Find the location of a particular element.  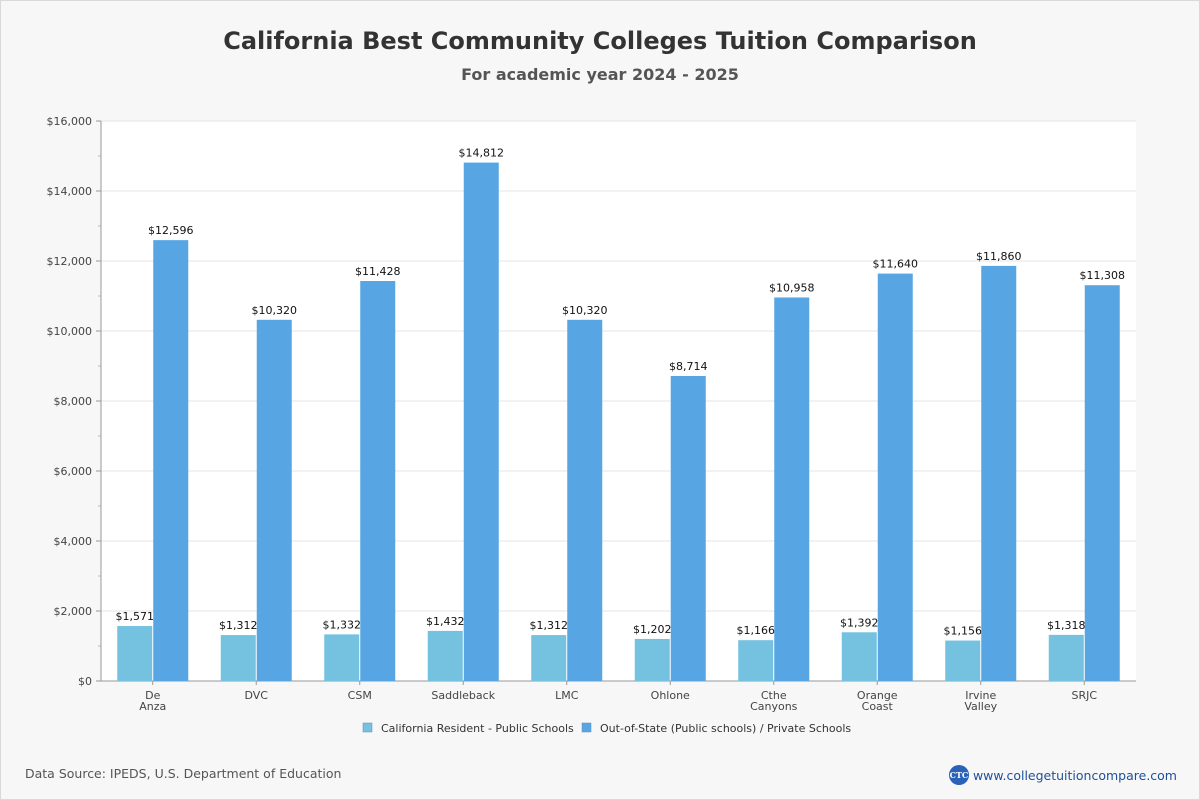

site-brand: CTC www.collegetuitioncompare.com is located at coordinates (1062, 775).